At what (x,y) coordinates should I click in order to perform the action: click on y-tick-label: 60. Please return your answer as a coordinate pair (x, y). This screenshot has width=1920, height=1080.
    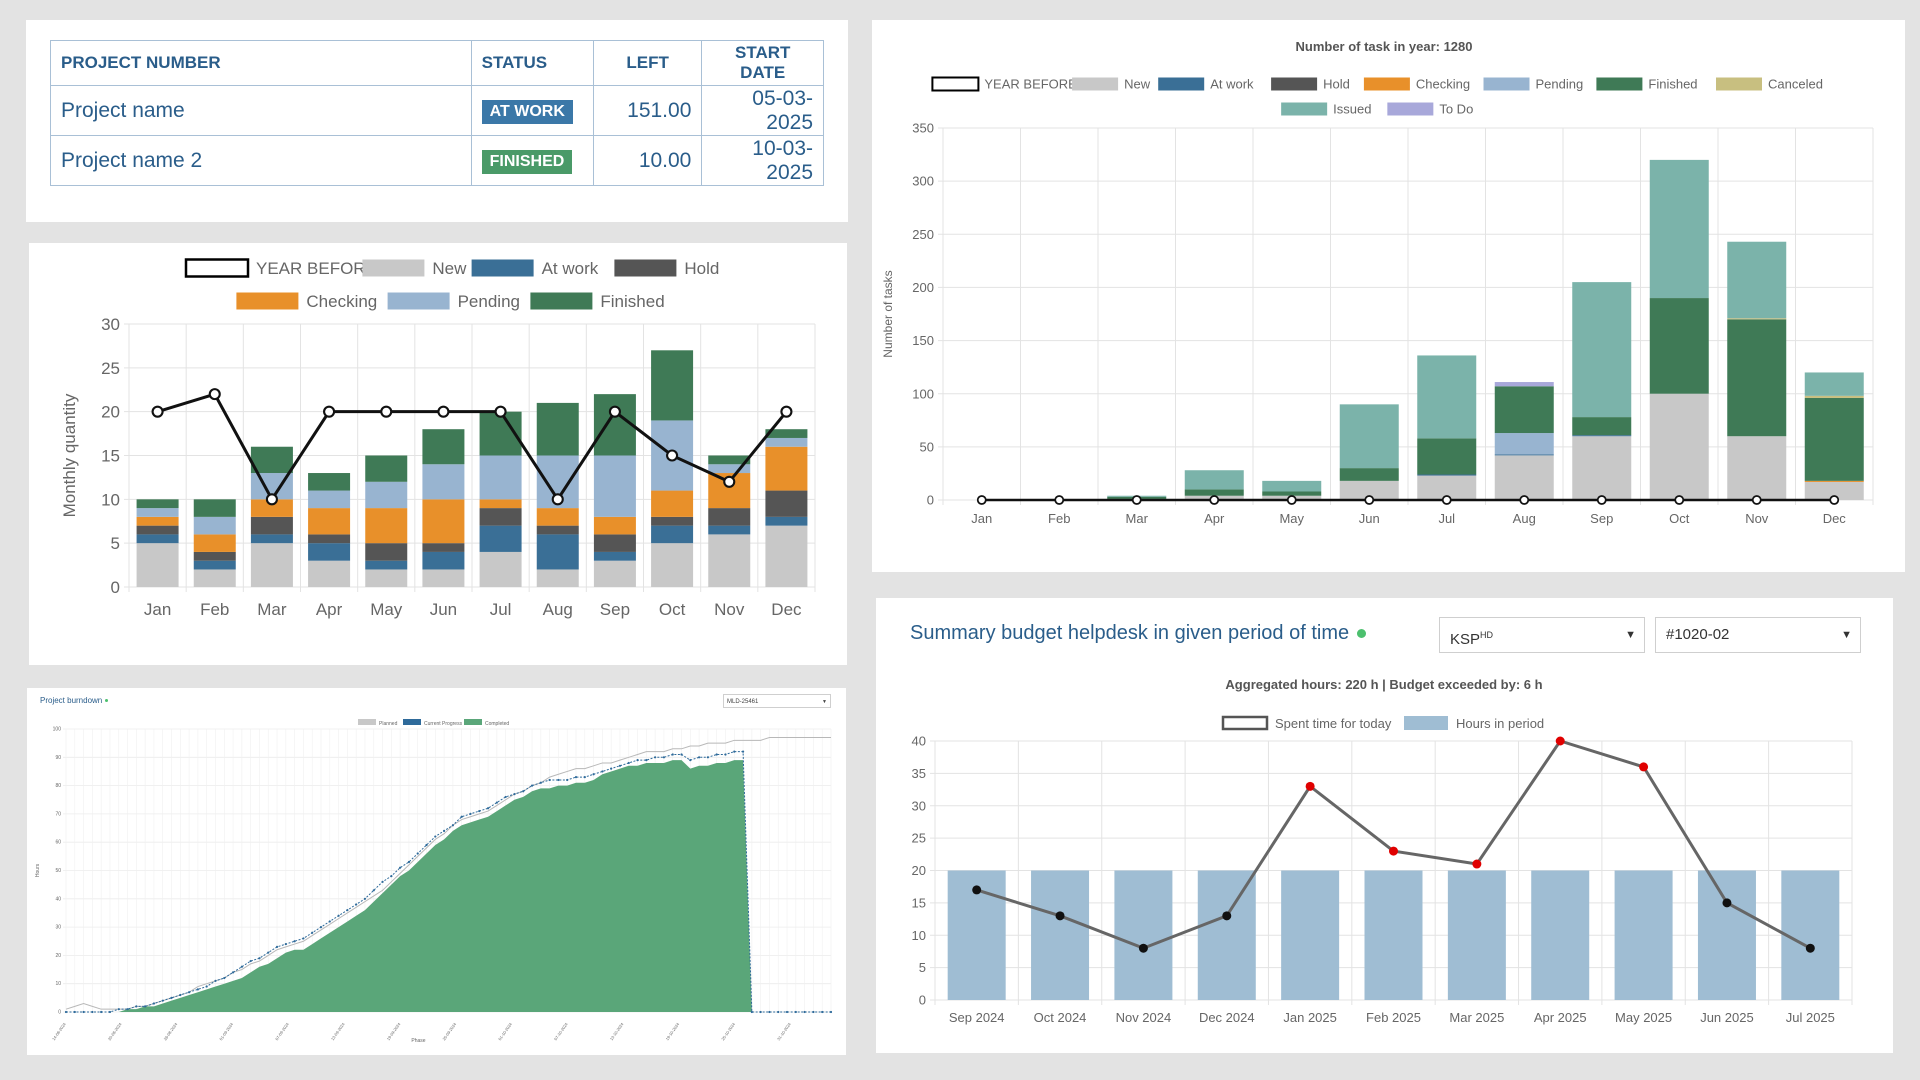
    Looking at the image, I should click on (58, 843).